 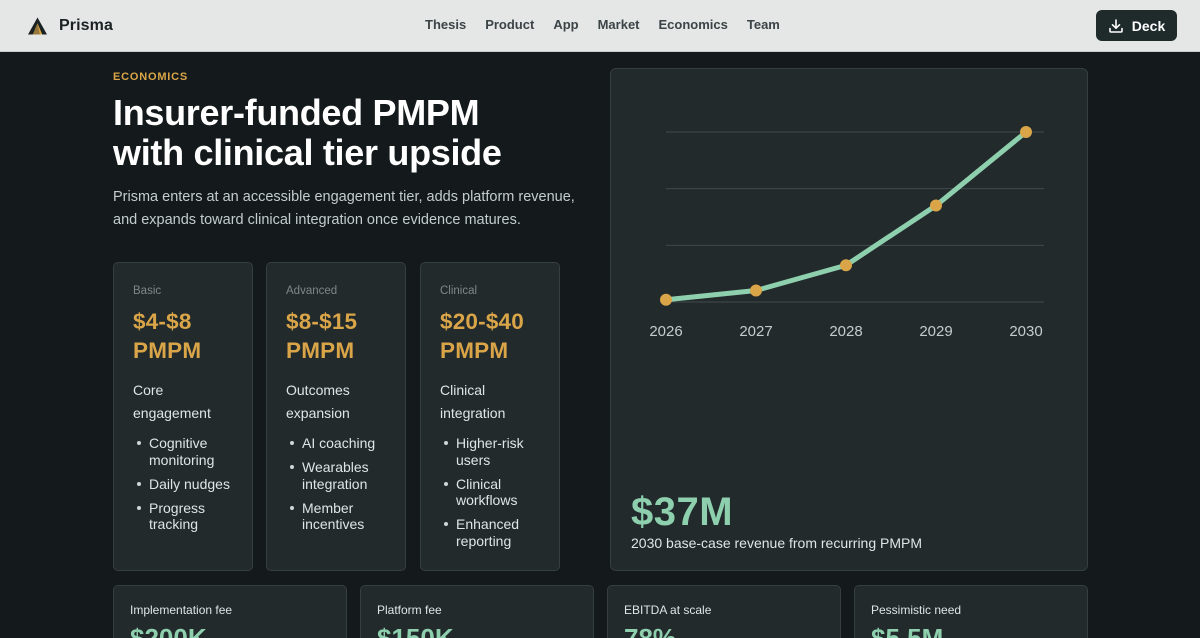 I want to click on tier-description: Core engagement, so click(x=183, y=402).